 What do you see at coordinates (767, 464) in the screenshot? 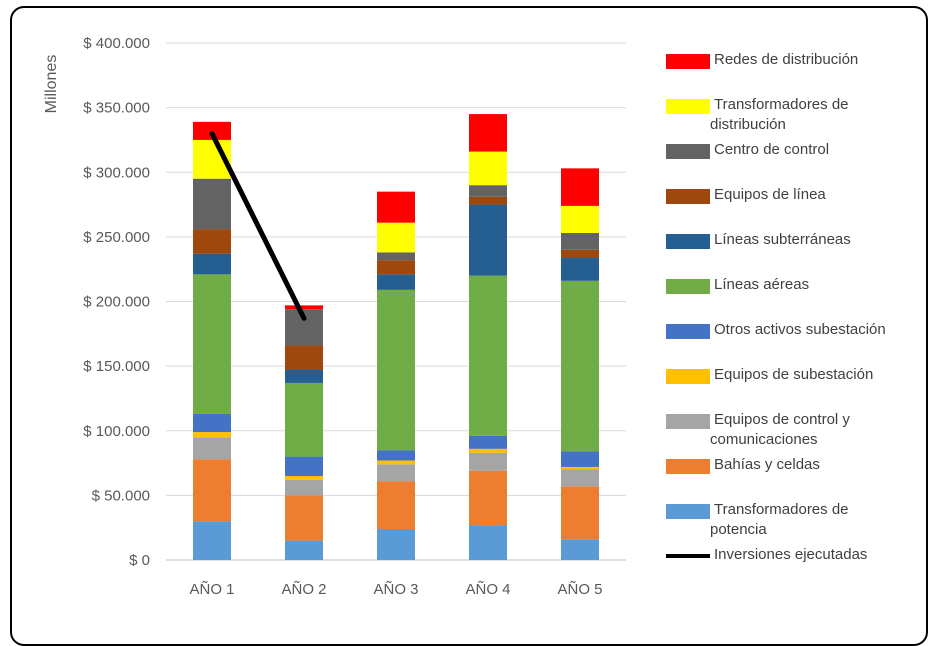
I see `legend-label: Bahías y celdas` at bounding box center [767, 464].